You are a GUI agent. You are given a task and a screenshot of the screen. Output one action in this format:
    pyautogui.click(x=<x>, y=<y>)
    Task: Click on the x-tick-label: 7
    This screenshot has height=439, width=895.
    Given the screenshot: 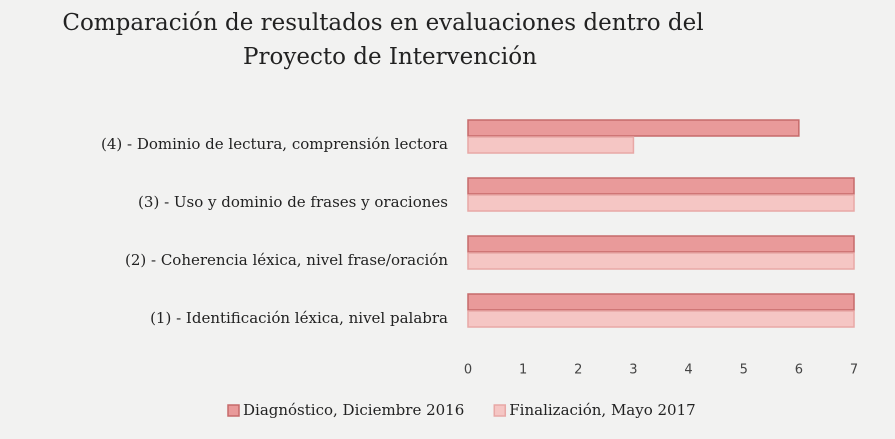 What is the action you would take?
    pyautogui.click(x=854, y=370)
    